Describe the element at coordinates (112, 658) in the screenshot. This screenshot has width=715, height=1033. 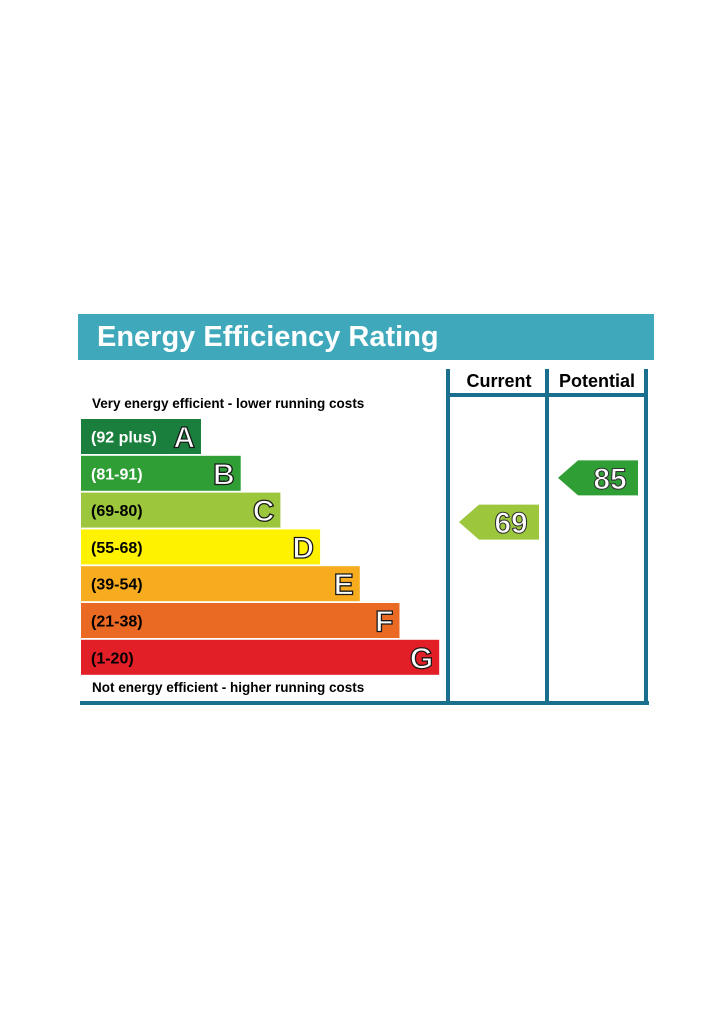
I see `band-g-range: (1-20)` at that location.